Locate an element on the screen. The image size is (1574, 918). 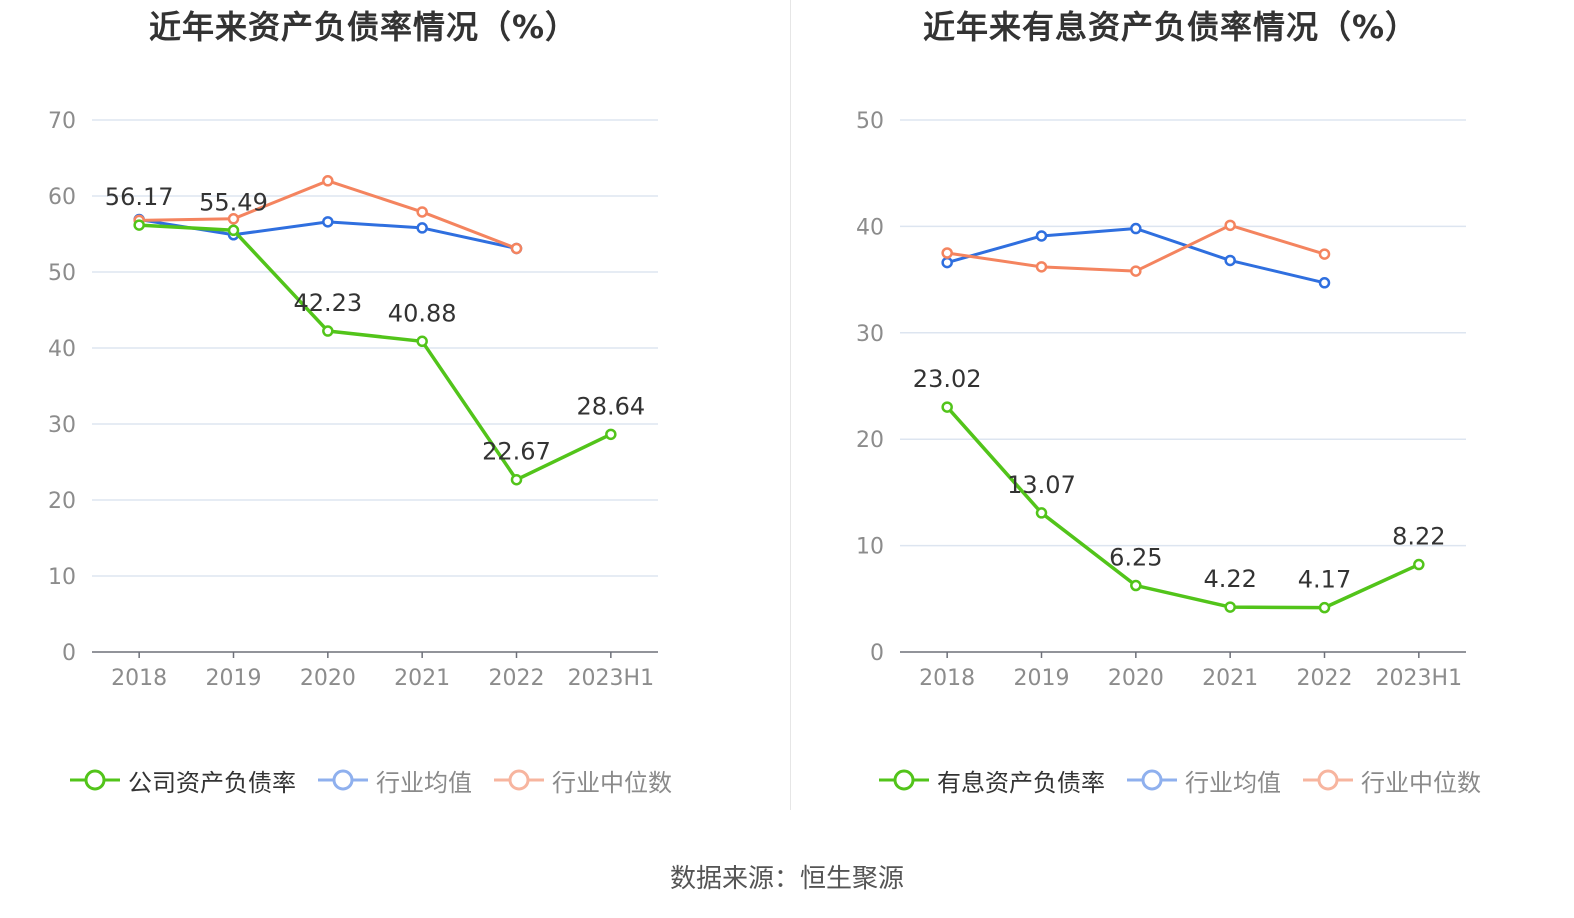
data-label: 13.07 is located at coordinates (1041, 485).